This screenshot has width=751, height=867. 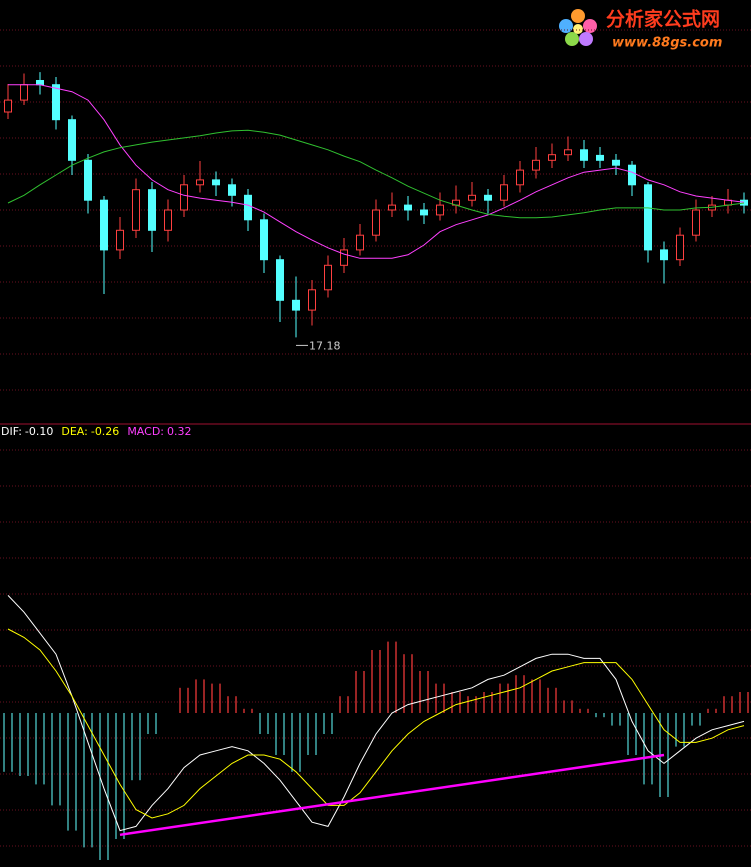 What do you see at coordinates (145, 431) in the screenshot?
I see `legend-name: MACD:` at bounding box center [145, 431].